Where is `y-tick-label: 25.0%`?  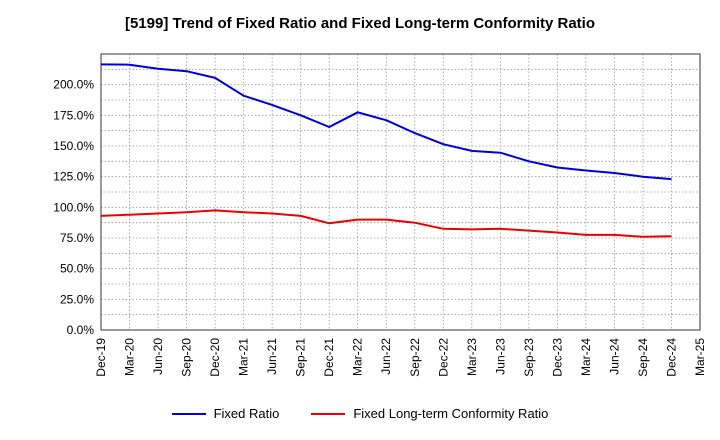
y-tick-label: 25.0% is located at coordinates (77, 299).